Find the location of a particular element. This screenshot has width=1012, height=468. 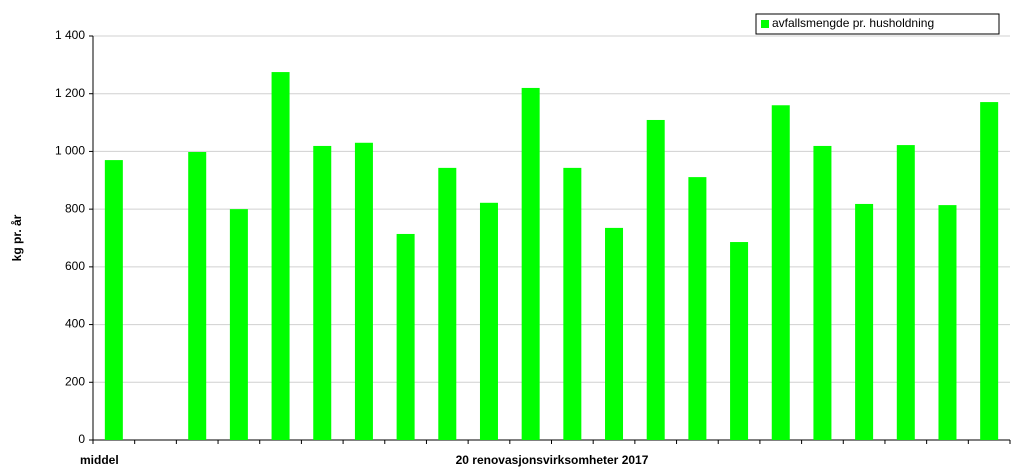

y-tick-label: 600 is located at coordinates (75, 266).